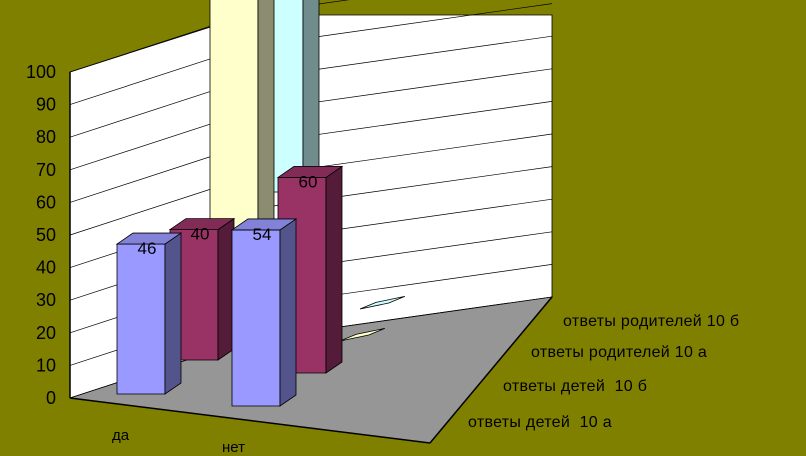 The width and height of the screenshot is (806, 456). Describe the element at coordinates (575, 386) in the screenshot. I see `series-label-children-10b: ответы детей 10 б` at that location.